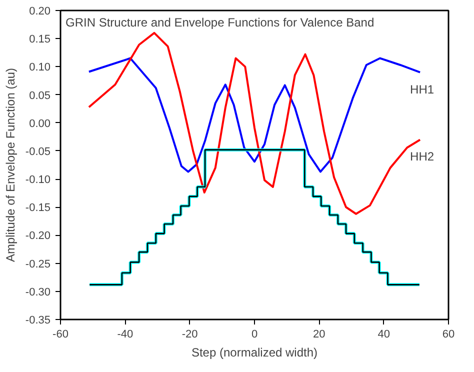  Describe the element at coordinates (254, 334) in the screenshot. I see `x-tick-label: 0` at that location.